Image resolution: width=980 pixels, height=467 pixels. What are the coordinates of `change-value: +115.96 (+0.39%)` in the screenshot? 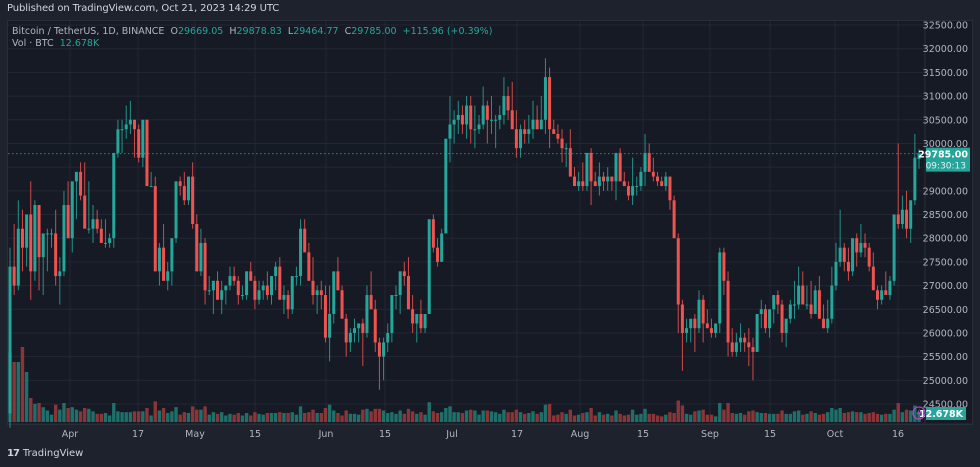 It's located at (447, 31).